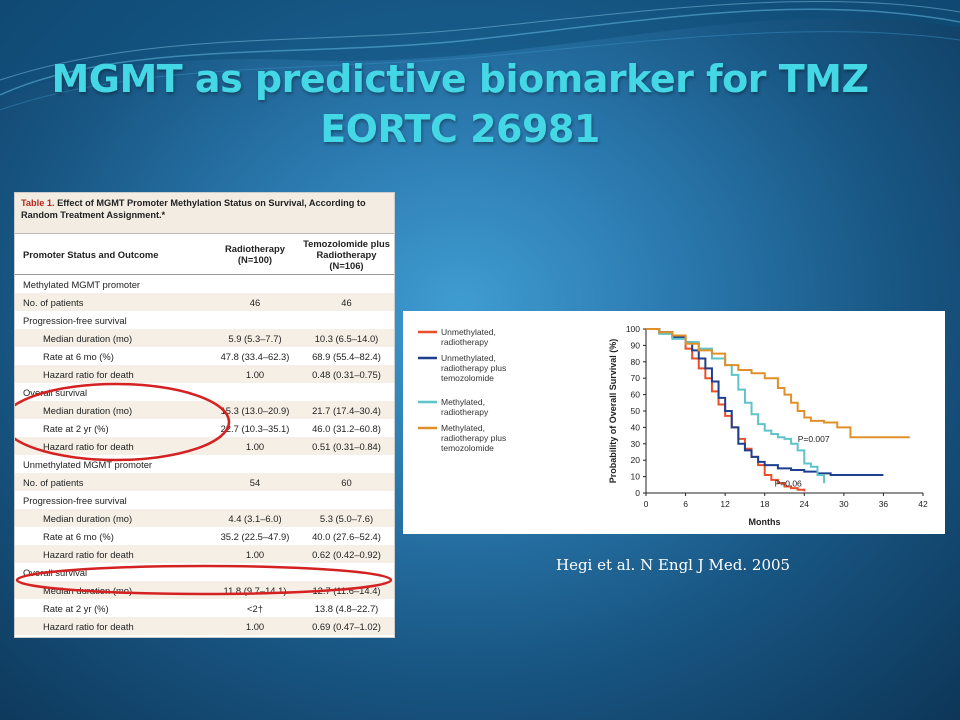  Describe the element at coordinates (346, 338) in the screenshot. I see `row-temozolomide: 10.3 (6.5–14.0)` at that location.